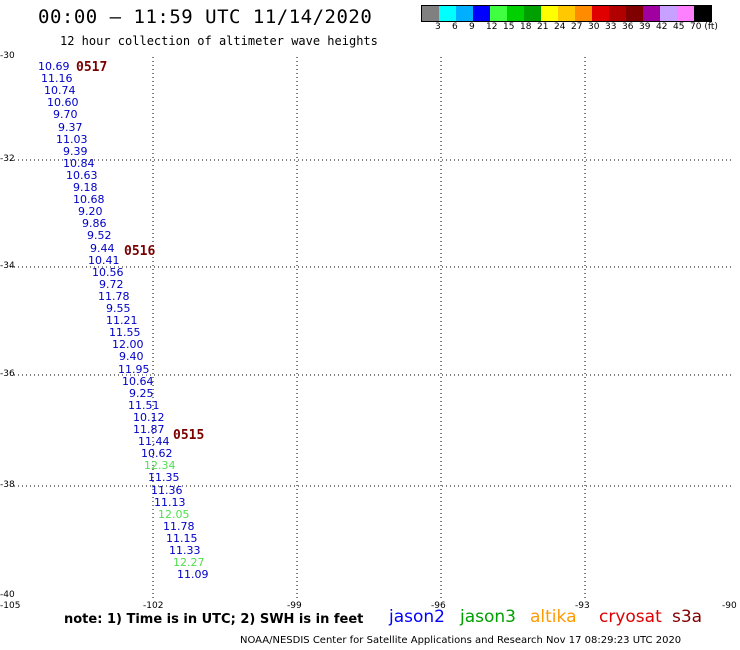 Image resolution: width=740 pixels, height=650 pixels. Describe the element at coordinates (92, 67) in the screenshot. I see `pass-time-label: 0517` at that location.